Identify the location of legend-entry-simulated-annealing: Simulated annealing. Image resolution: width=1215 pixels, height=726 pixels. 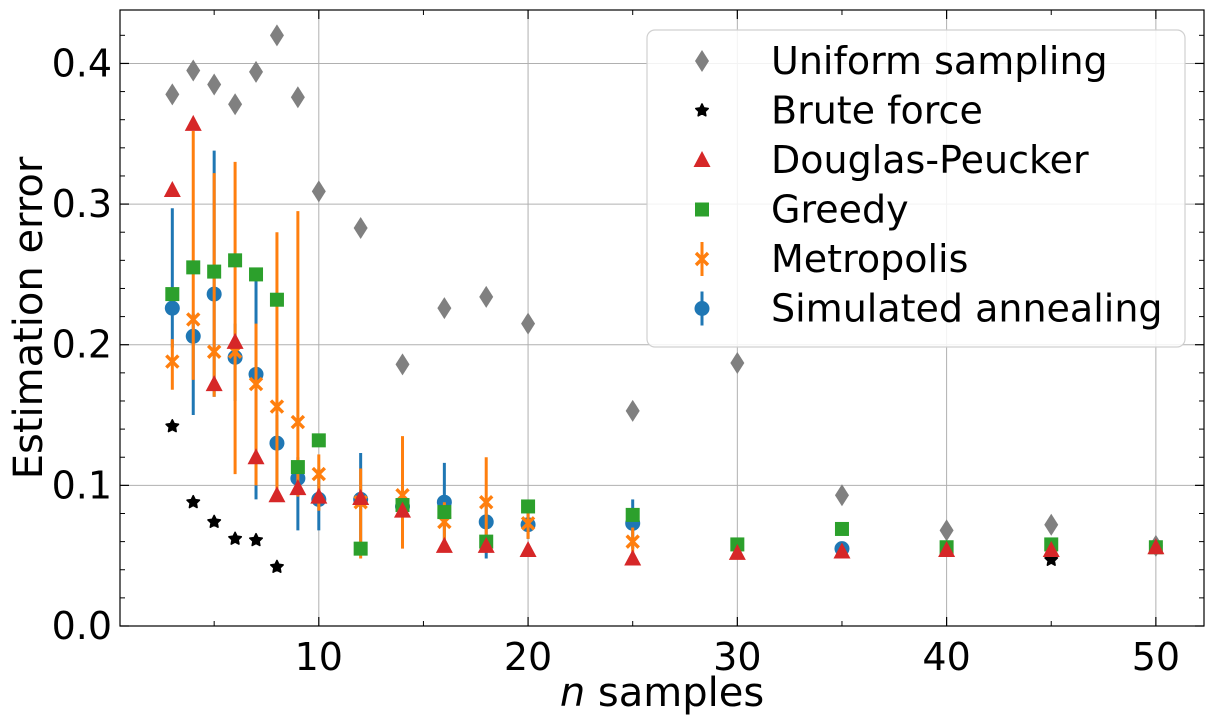
(928, 309).